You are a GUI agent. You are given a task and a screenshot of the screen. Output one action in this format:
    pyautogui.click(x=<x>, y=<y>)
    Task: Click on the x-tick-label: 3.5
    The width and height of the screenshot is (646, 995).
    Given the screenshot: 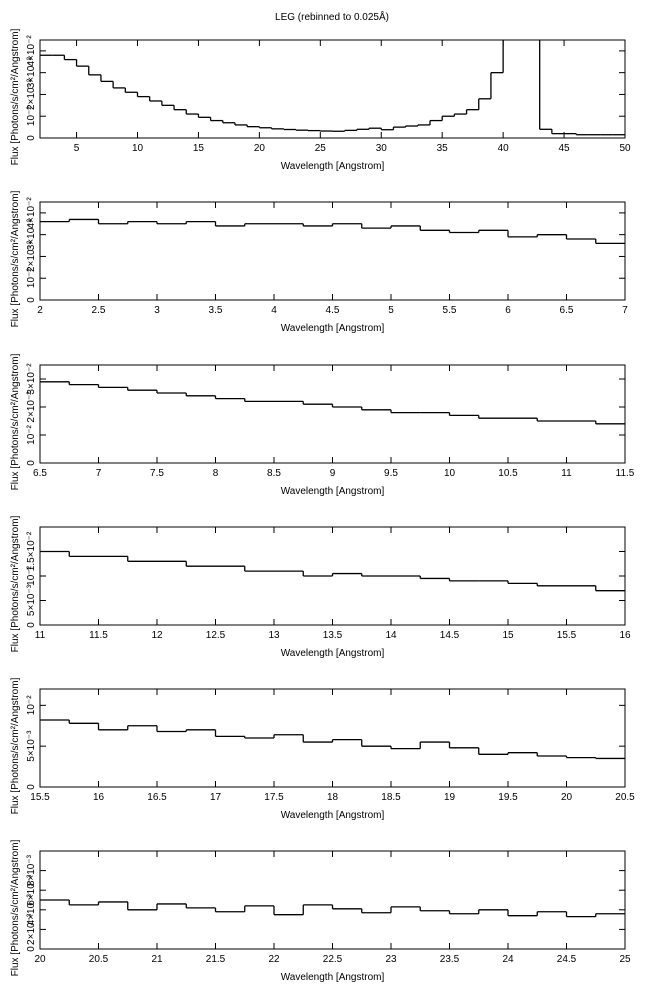 What is the action you would take?
    pyautogui.click(x=216, y=310)
    